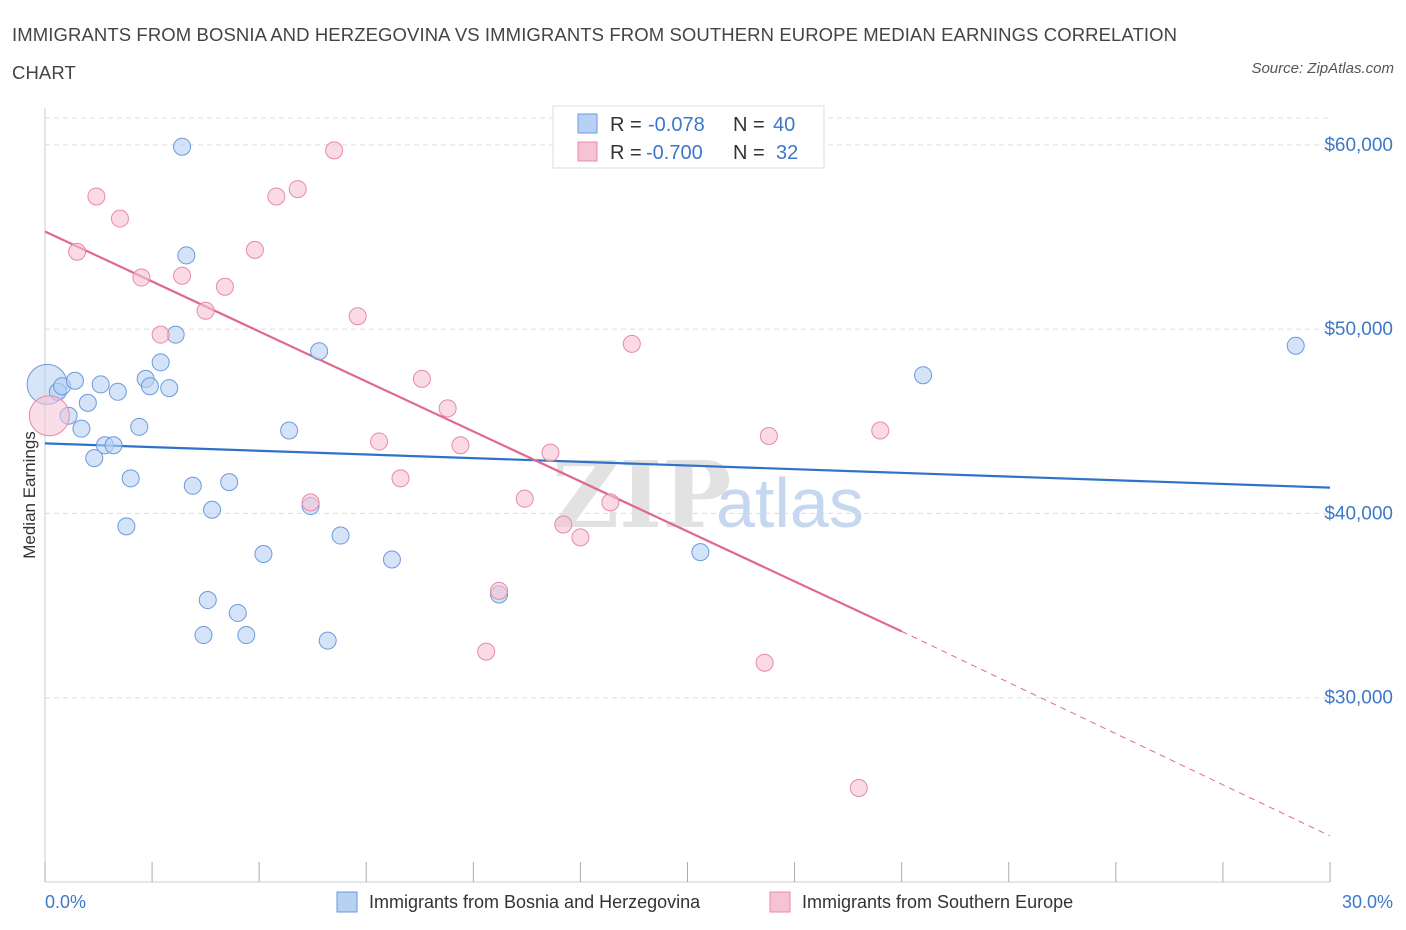  Describe the element at coordinates (65, 902) in the screenshot. I see `x-tick-label-min: 0.0%` at that location.